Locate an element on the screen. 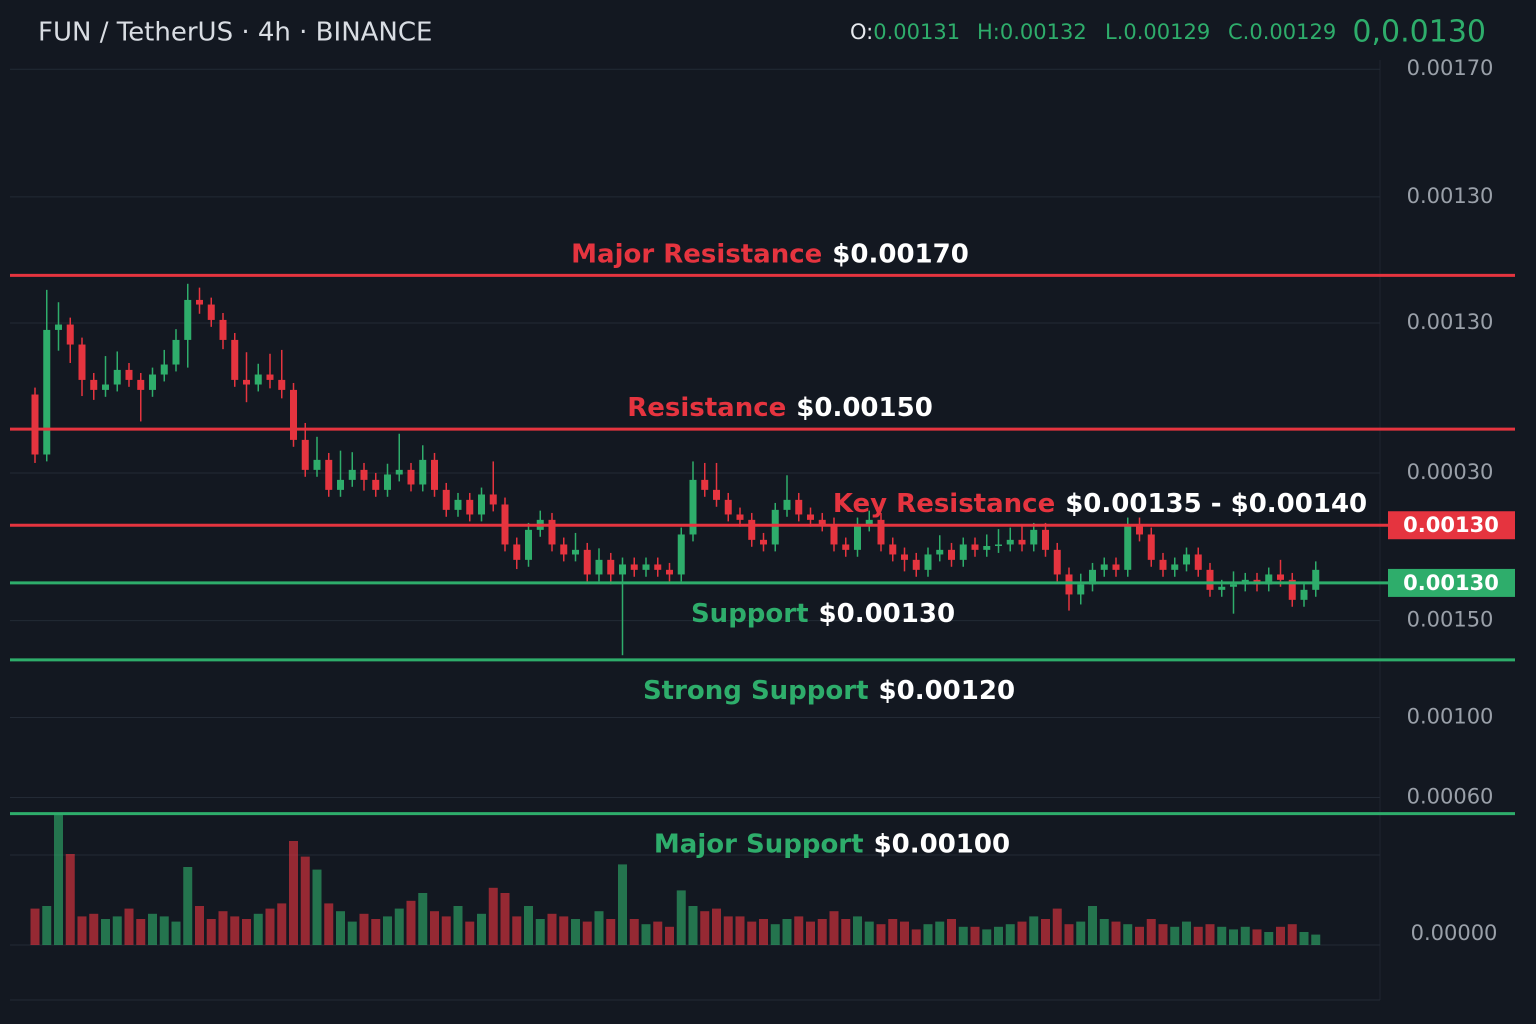 Image resolution: width=1536 pixels, height=1024 pixels. y-tick-label: 0.00100 is located at coordinates (1450, 716).